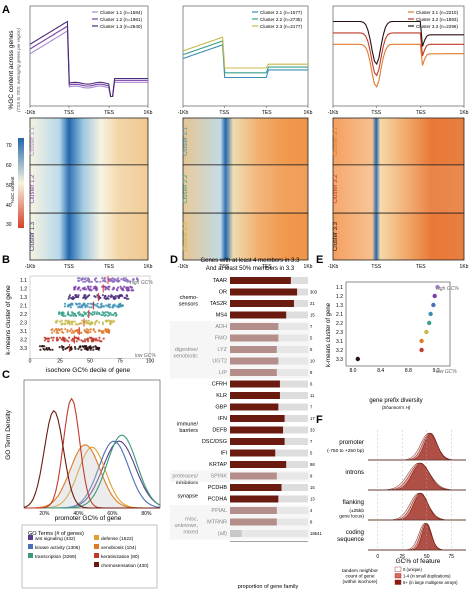 The width and height of the screenshot is (474, 593). Describe the element at coordinates (464, 267) in the screenshot. I see `heat-axis-label: 1Kb` at that location.